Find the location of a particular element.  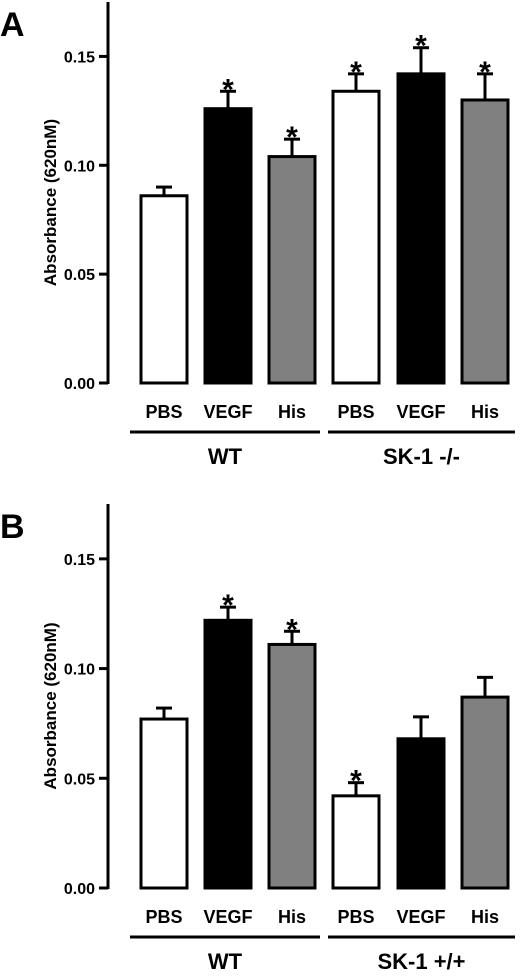

group-label: SK-1 -/- is located at coordinates (421, 456).